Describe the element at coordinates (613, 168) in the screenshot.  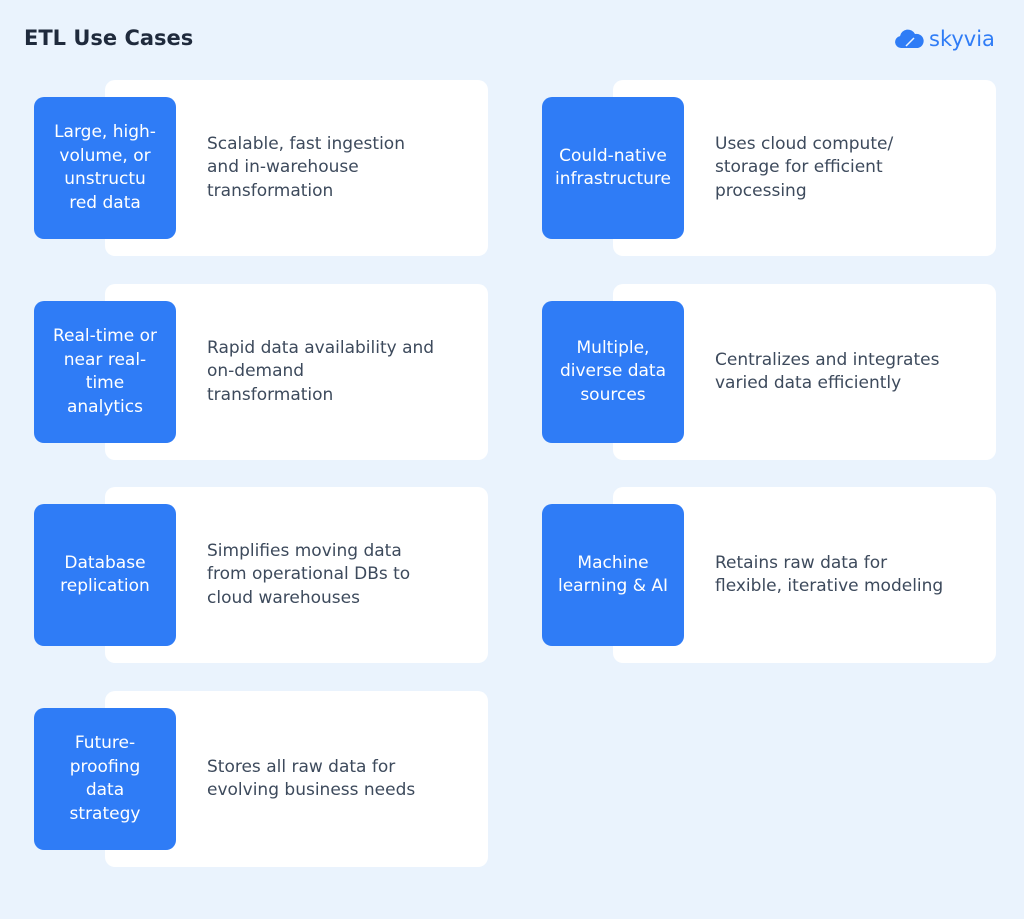
I see `use-case-label: Could-native infrastructure` at that location.